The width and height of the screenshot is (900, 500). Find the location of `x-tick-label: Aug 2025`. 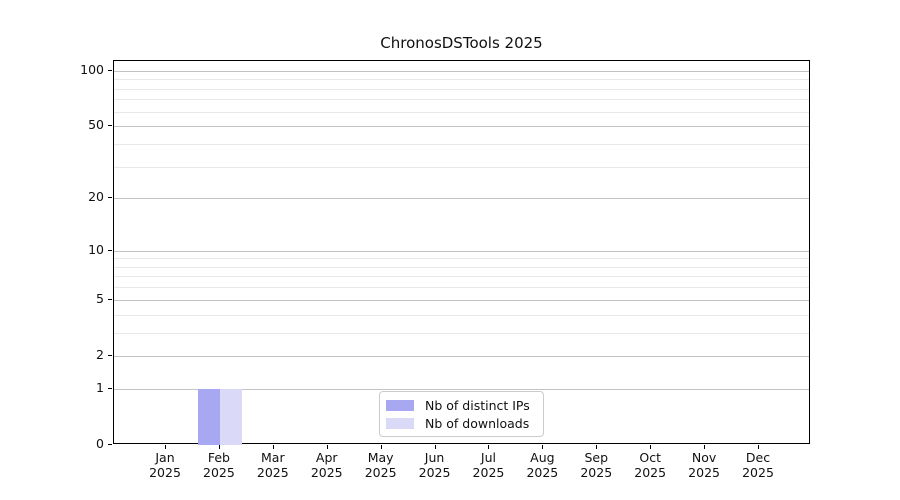

x-tick-label: Aug 2025 is located at coordinates (542, 465).